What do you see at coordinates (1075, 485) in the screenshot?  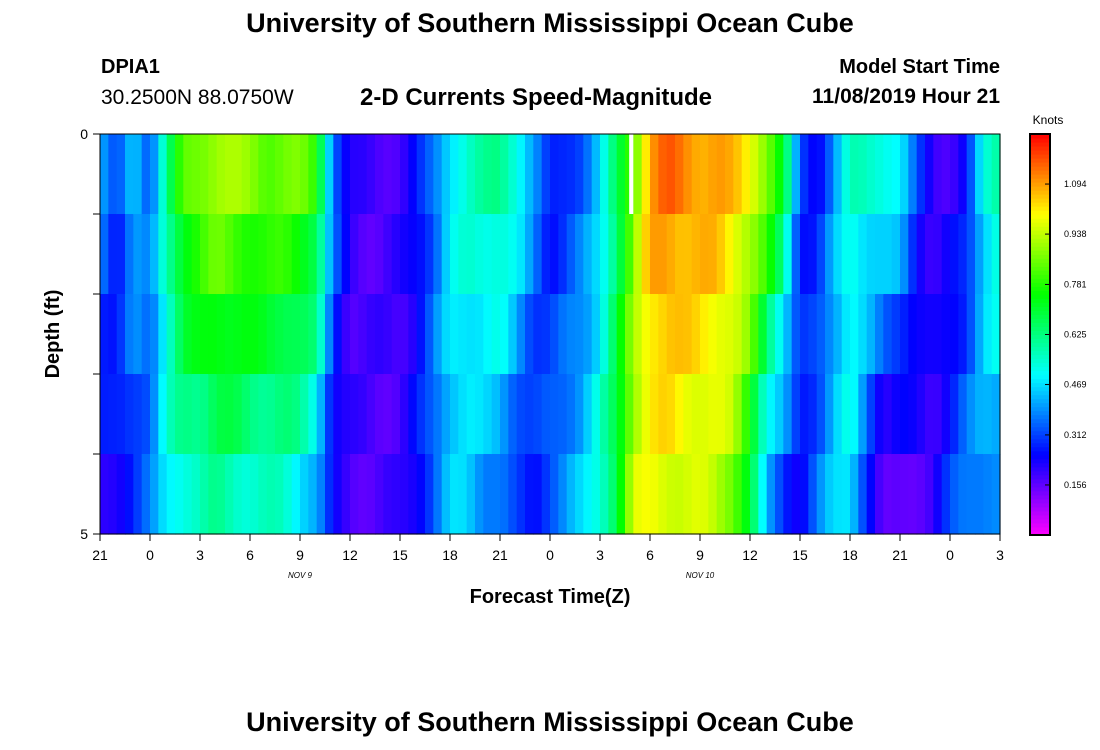 I see `colorbar-tick-label: 0.156` at bounding box center [1075, 485].